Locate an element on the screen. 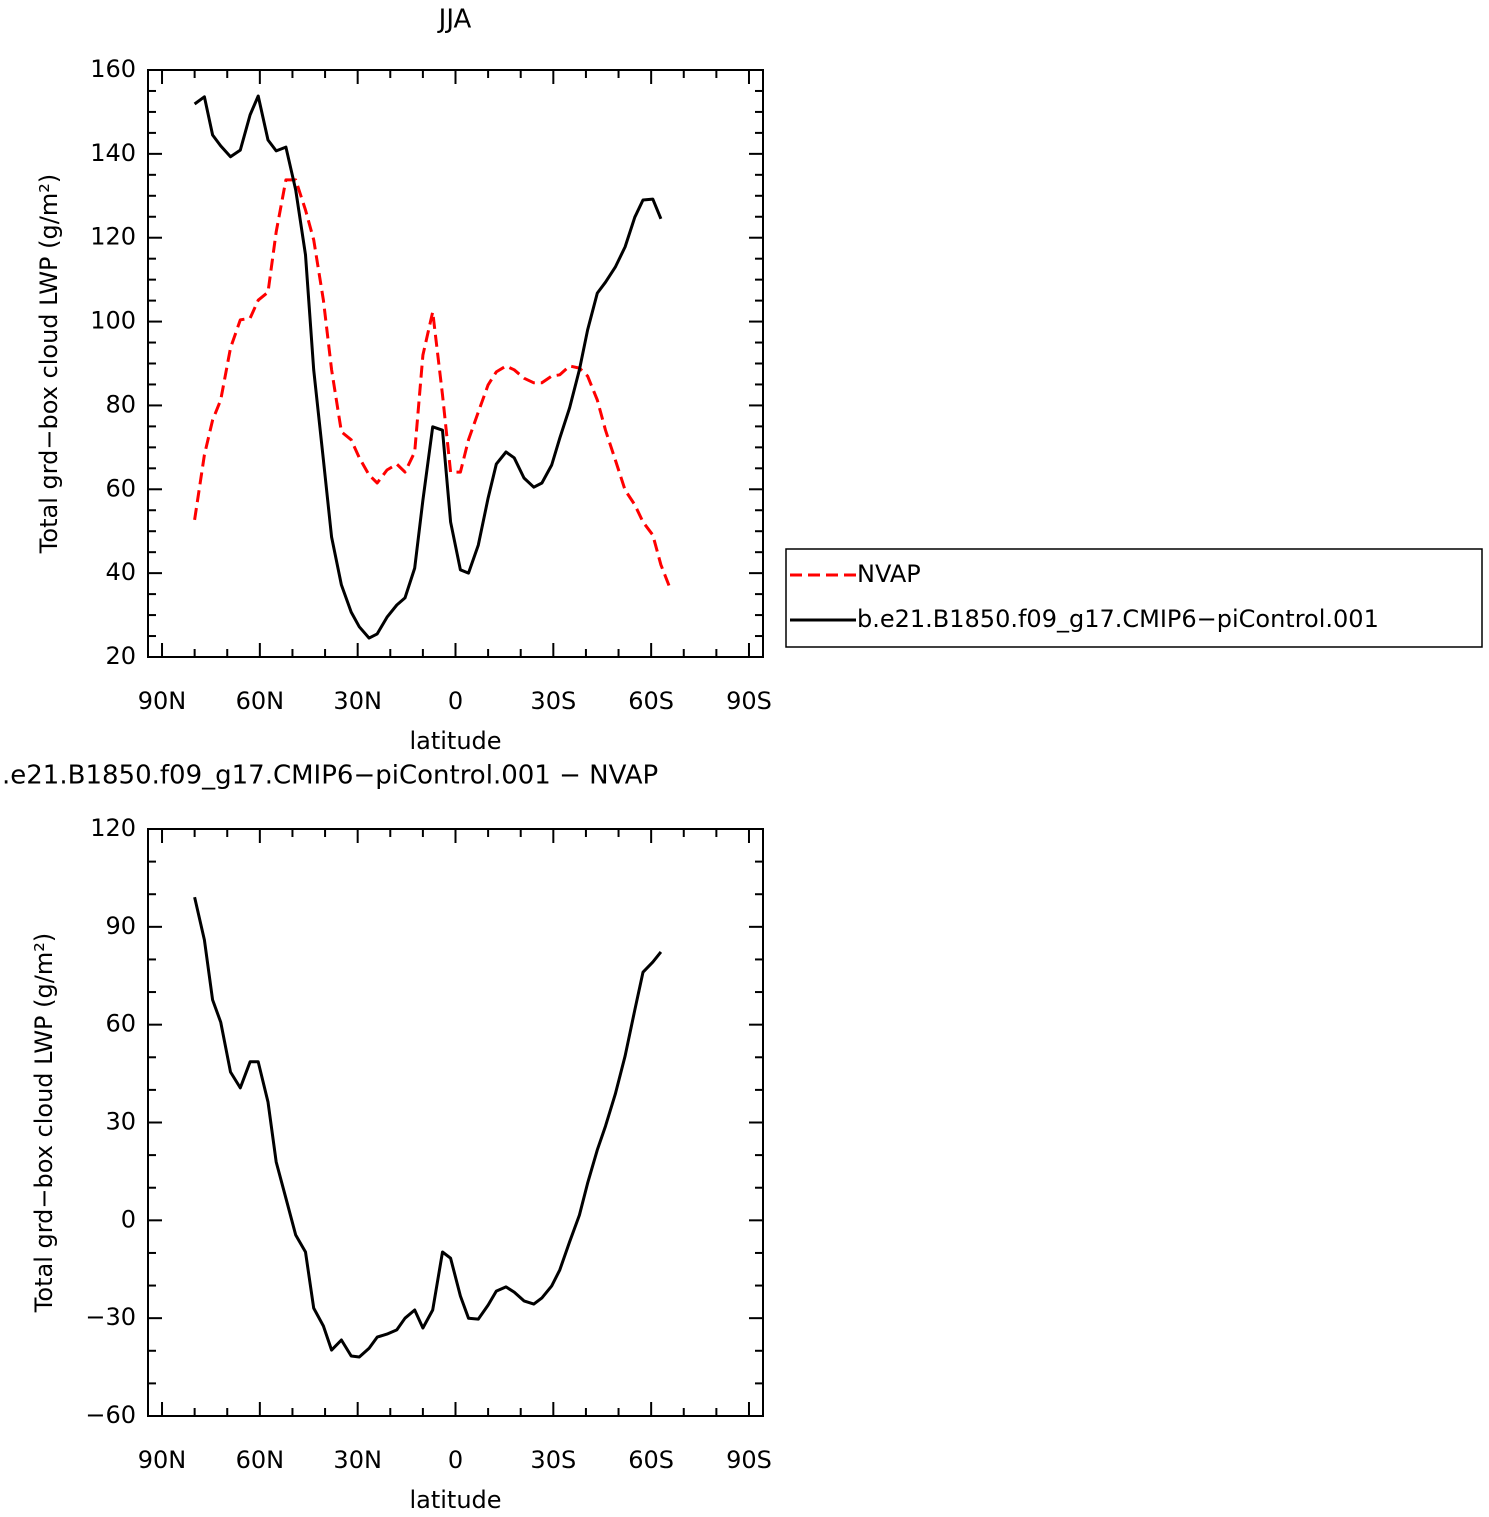  y-tick-label: 40 is located at coordinates (120, 572).